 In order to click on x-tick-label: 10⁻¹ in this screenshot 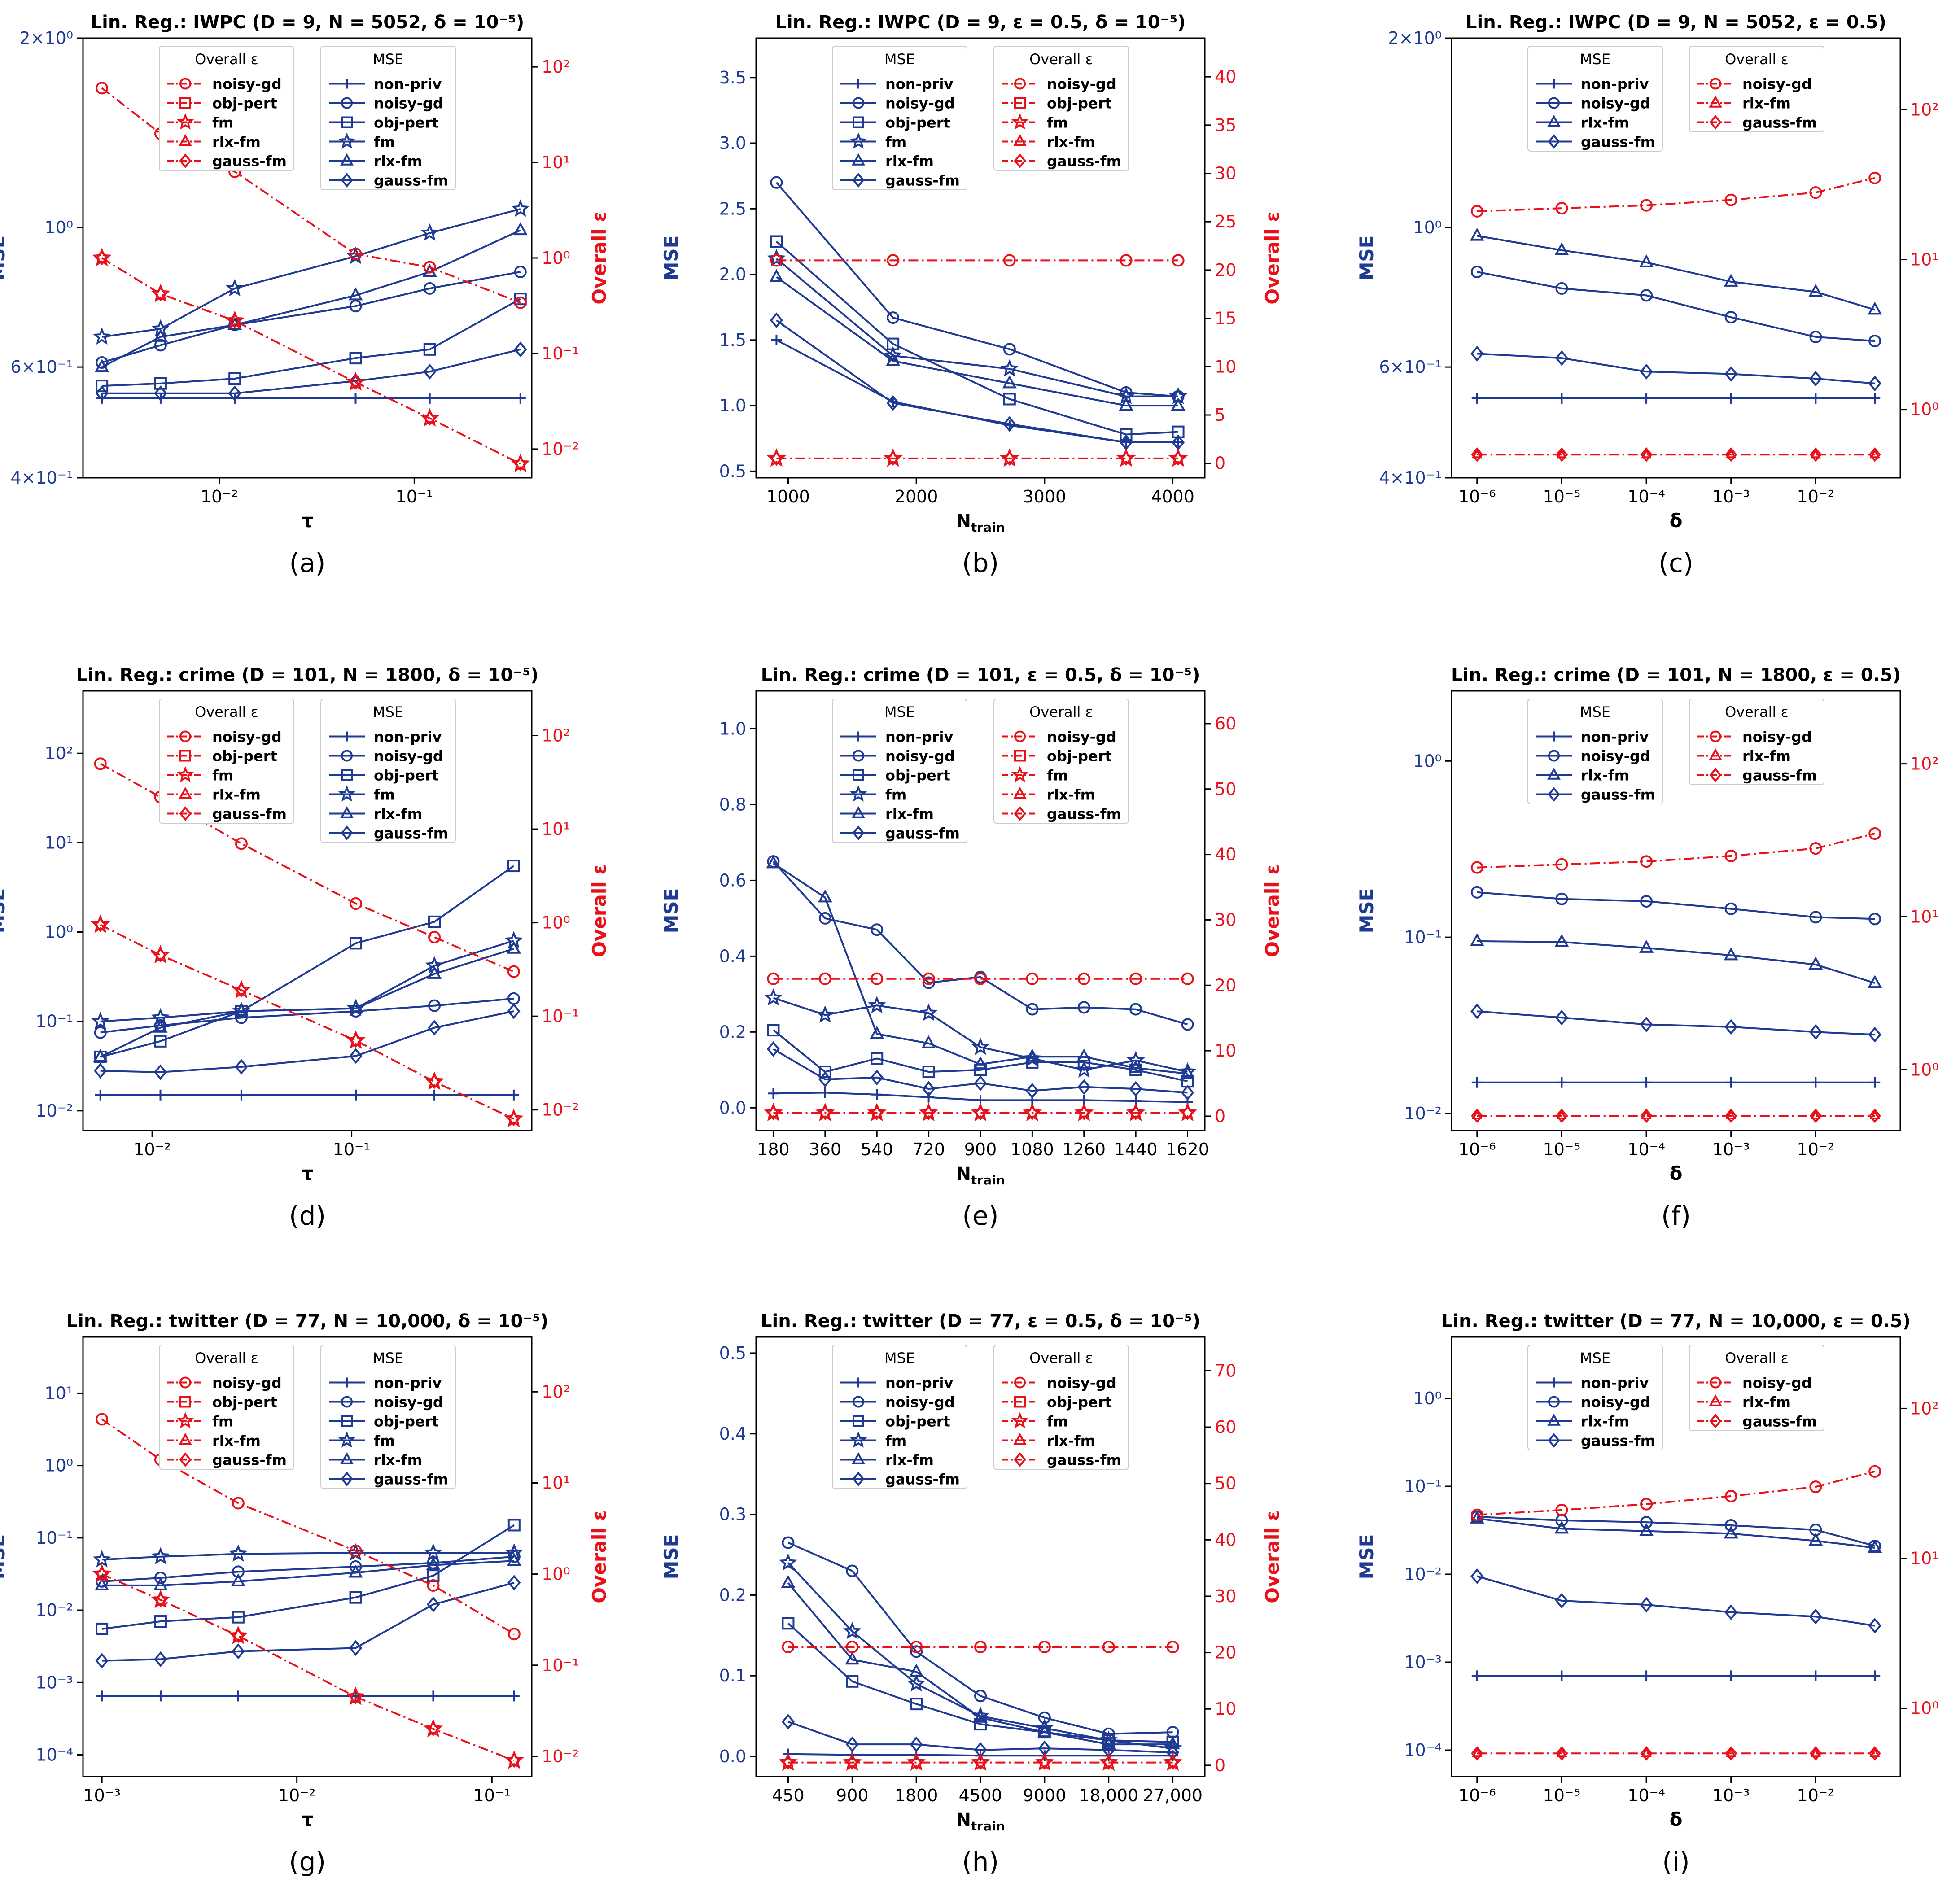, I will do `click(492, 1795)`.